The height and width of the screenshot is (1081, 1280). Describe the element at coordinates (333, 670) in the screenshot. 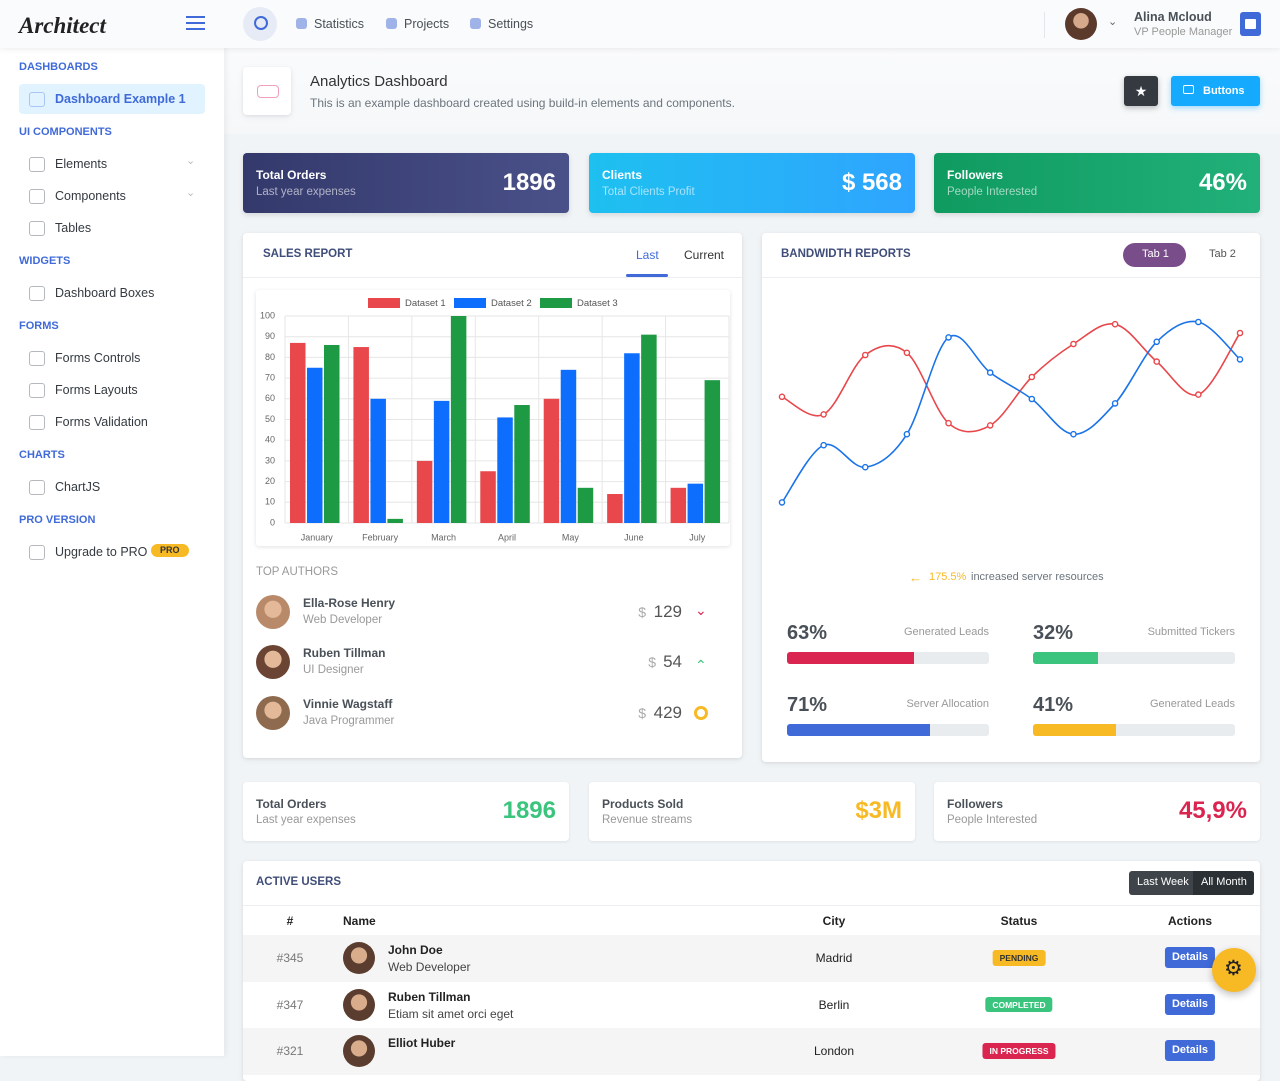

I see `author-role: UI Designer` at that location.